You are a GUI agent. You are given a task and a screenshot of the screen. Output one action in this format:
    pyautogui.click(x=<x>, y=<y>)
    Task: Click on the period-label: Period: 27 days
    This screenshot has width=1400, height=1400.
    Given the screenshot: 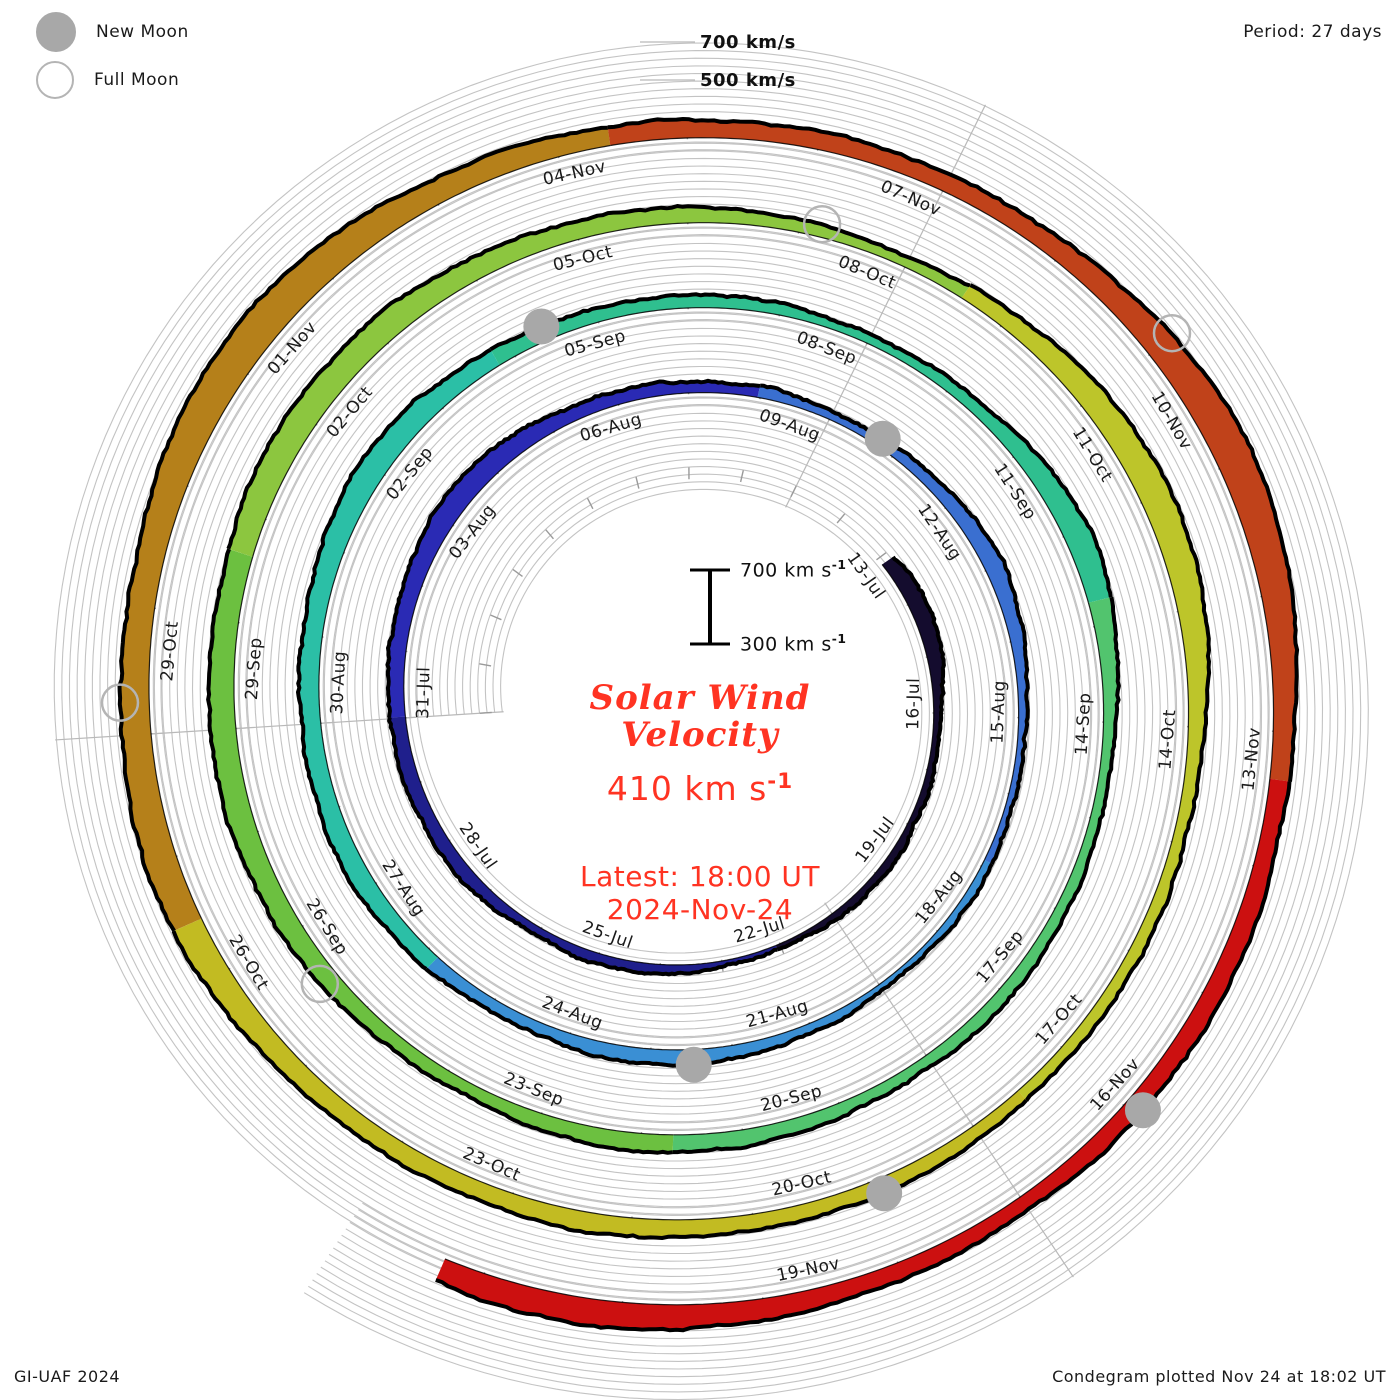 What is the action you would take?
    pyautogui.click(x=1312, y=32)
    